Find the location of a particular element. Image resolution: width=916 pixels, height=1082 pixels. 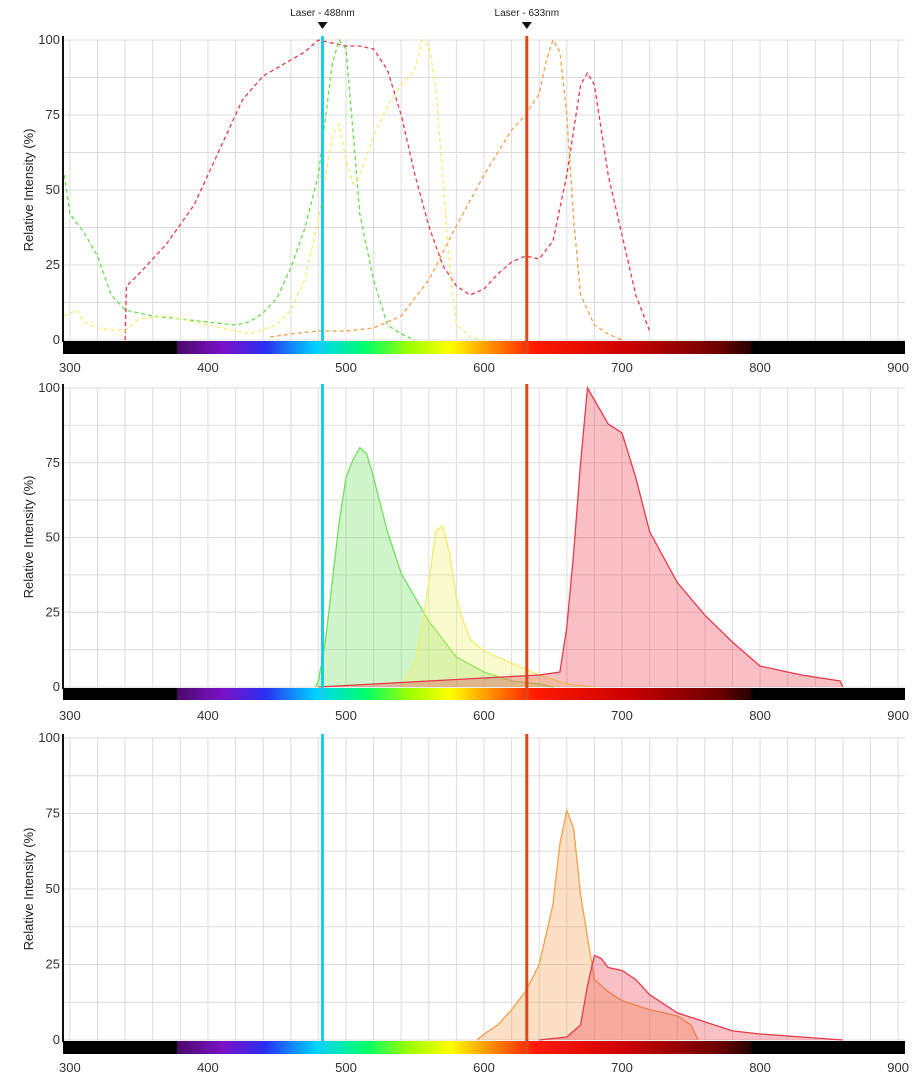

laser-2: Laser - 633nm is located at coordinates (527, 531).